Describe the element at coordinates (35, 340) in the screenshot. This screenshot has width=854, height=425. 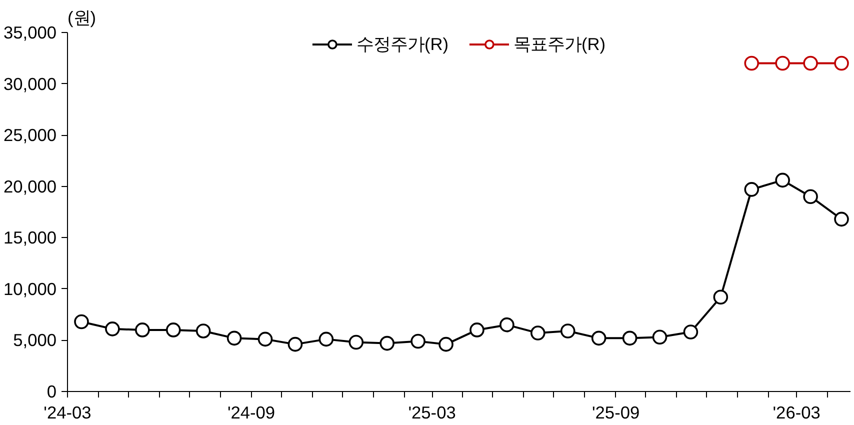
I see `y-tick-label: 5,000` at that location.